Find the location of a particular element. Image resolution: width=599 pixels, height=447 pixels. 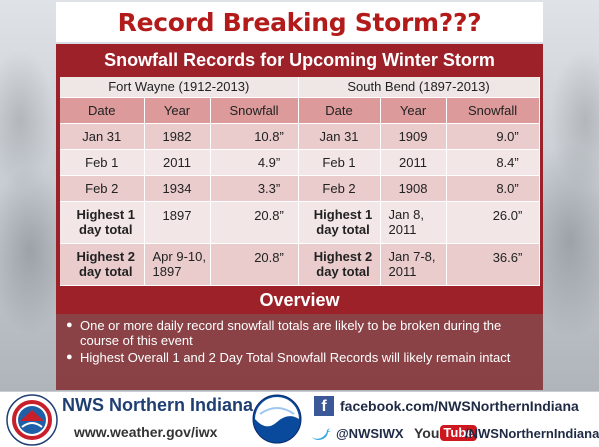

overview-header-bar is located at coordinates (299, 300).